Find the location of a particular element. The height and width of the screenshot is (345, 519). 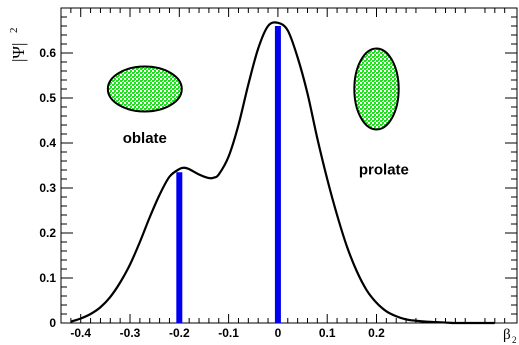

y-tick-label: 0.3 is located at coordinates (47, 188).